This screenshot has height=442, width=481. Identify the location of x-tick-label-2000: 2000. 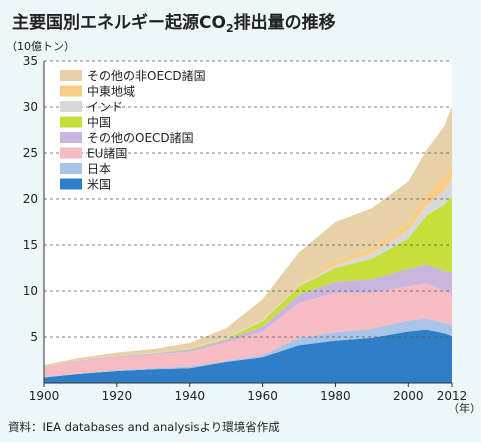
(408, 396).